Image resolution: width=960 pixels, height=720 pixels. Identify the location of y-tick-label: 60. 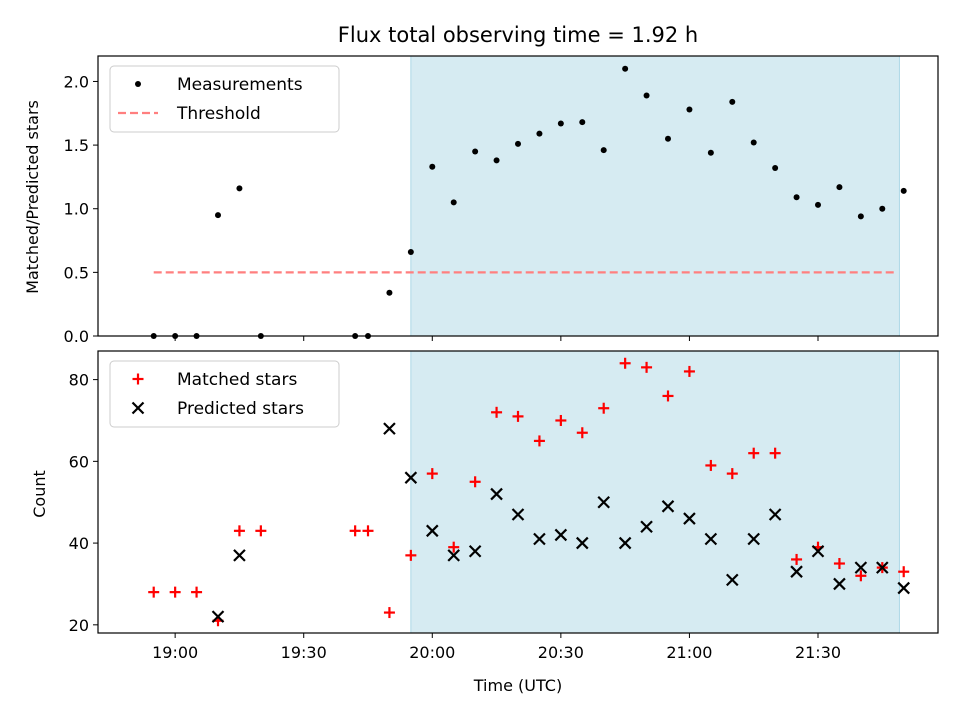
(79, 461).